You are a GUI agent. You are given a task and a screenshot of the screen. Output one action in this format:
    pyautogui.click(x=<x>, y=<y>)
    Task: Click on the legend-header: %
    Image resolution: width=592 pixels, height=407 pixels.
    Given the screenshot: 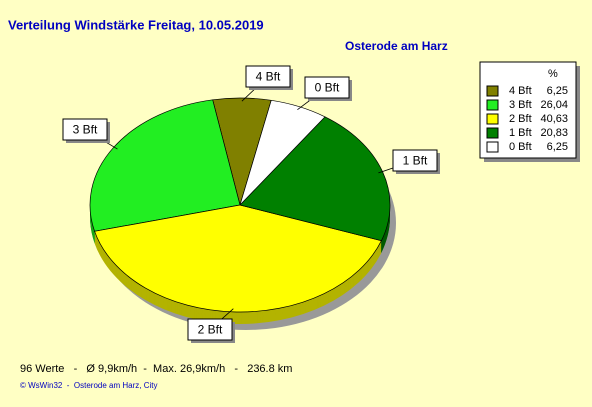 What is the action you would take?
    pyautogui.click(x=553, y=74)
    